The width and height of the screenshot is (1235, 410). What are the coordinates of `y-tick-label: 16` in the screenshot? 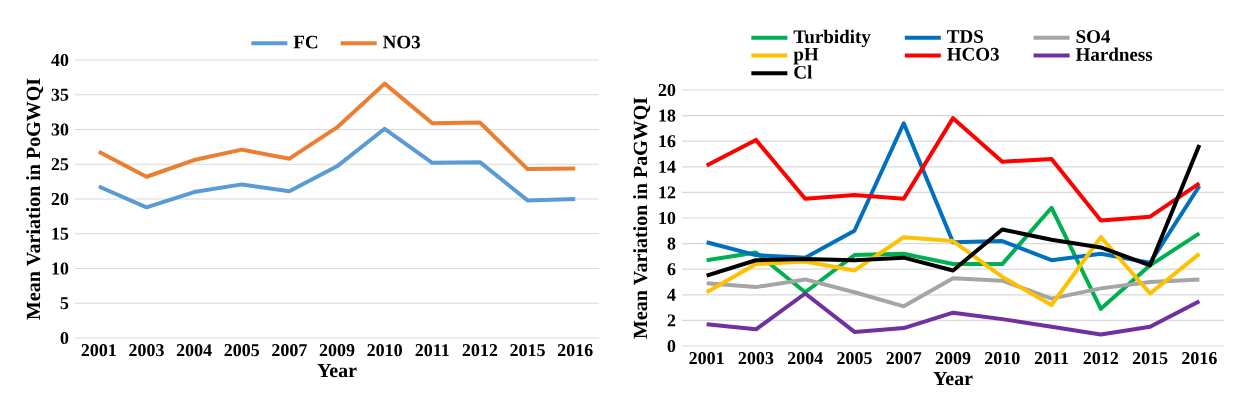 It's located at (667, 141).